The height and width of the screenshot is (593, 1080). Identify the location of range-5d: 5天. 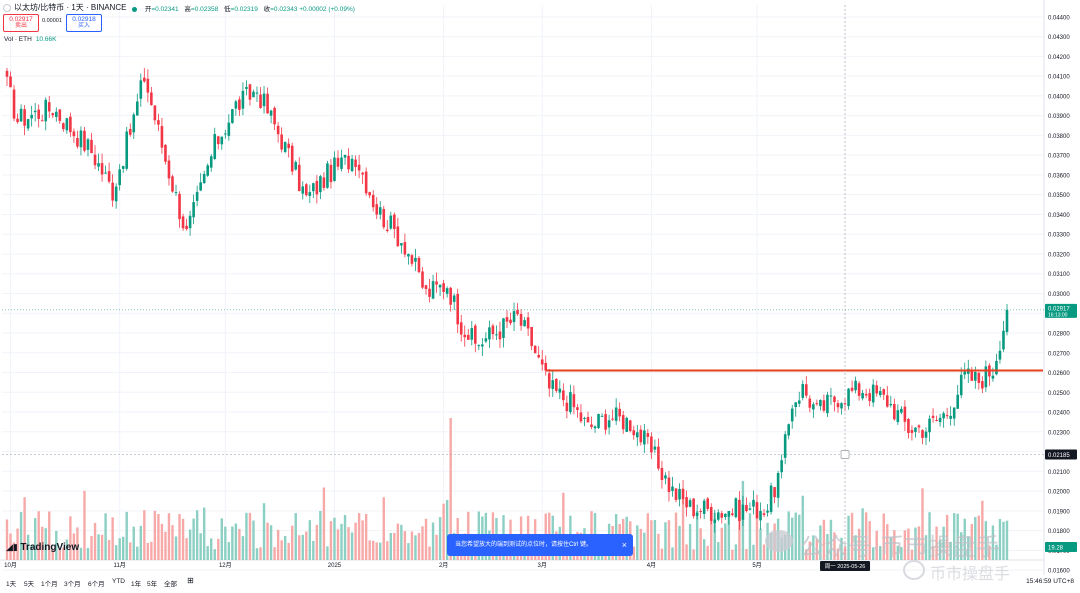
(29, 584).